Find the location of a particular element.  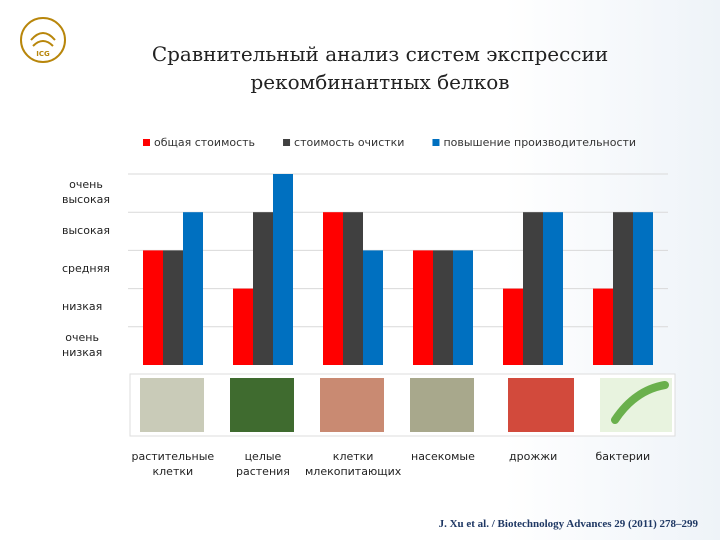

image-plants is located at coordinates (262, 405).